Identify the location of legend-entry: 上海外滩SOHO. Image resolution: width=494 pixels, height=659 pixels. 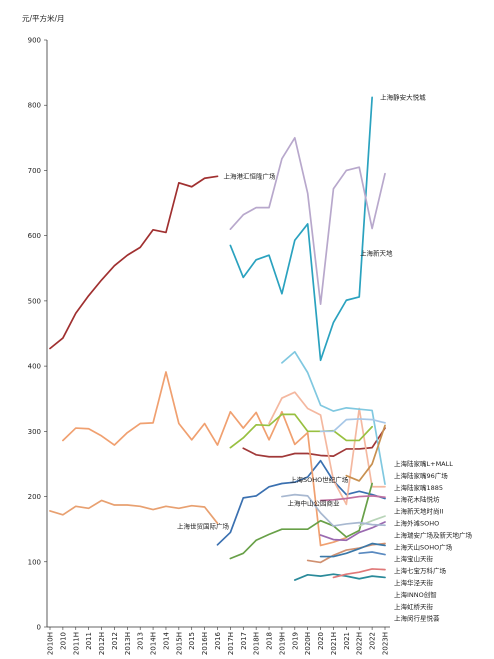
(416, 523).